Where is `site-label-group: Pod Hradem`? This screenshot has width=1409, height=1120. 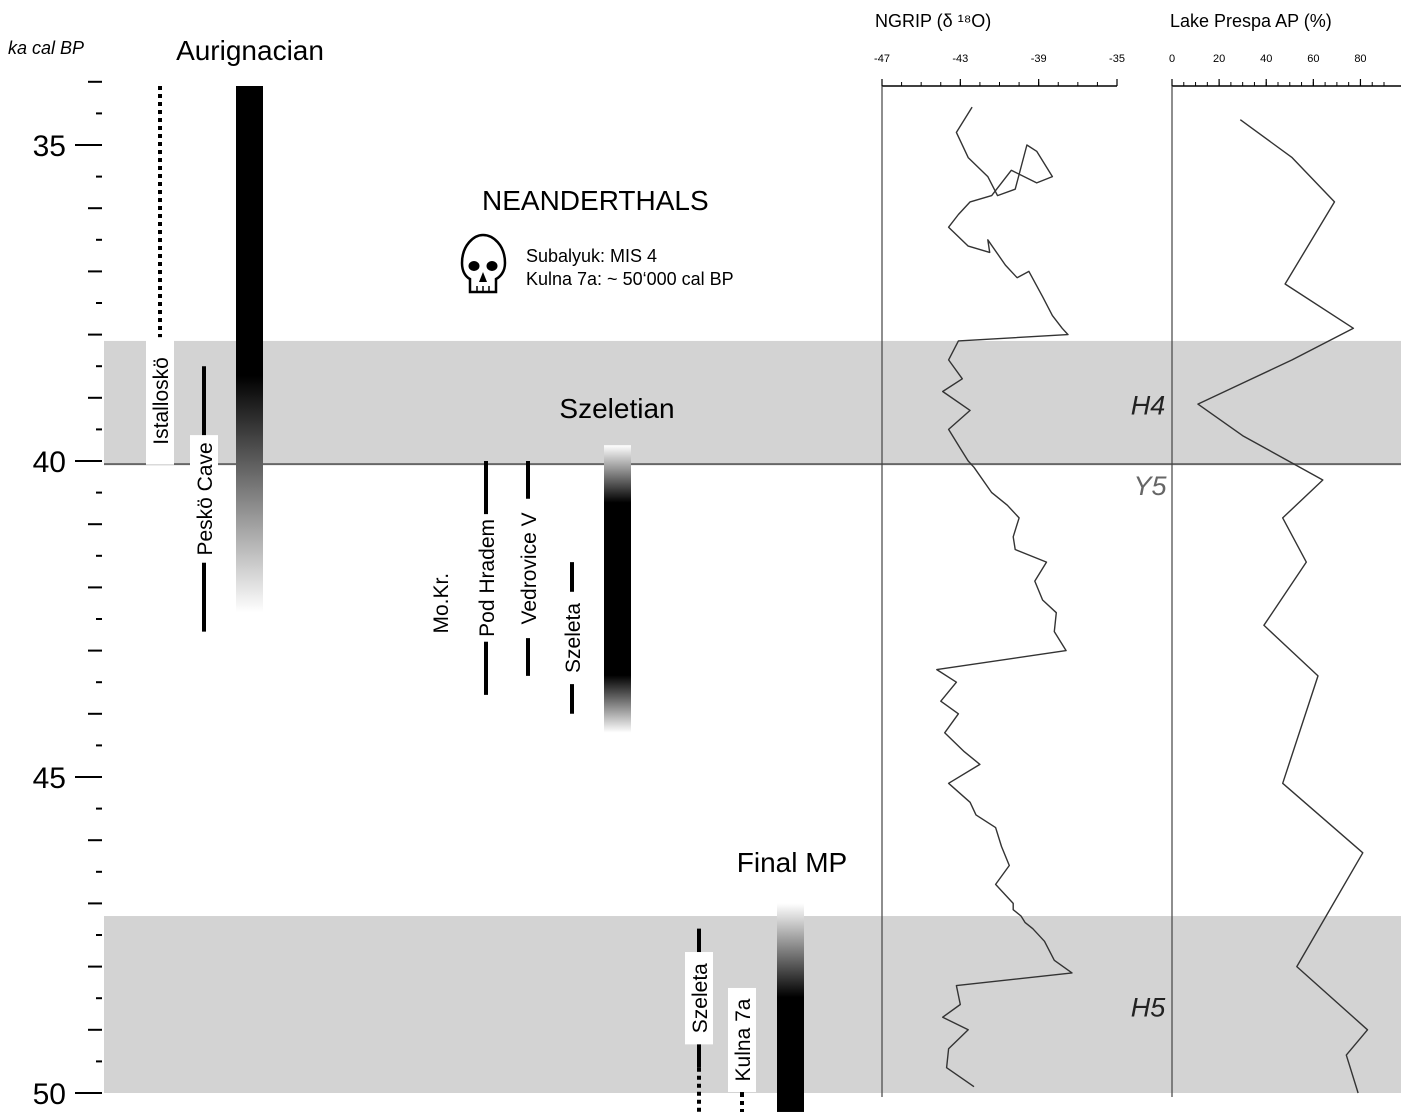
site-label-group: Pod Hradem is located at coordinates (486, 578).